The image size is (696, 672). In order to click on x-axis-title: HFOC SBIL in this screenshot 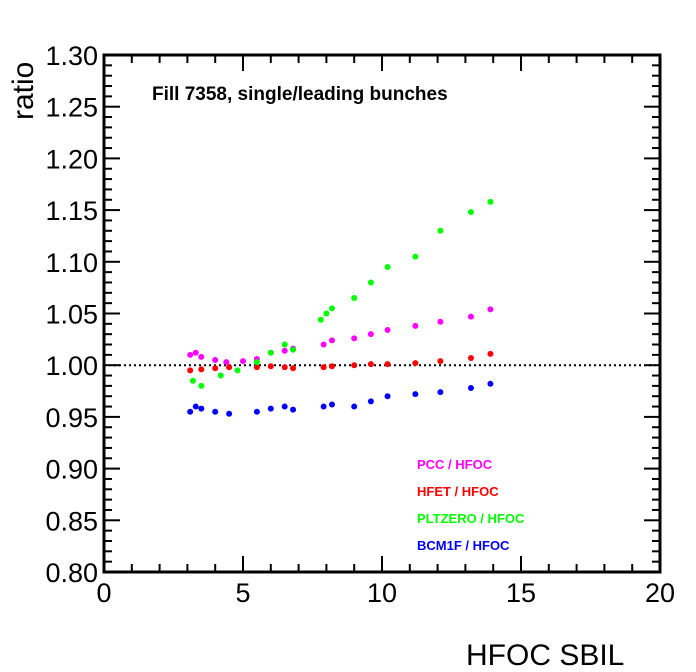, I will do `click(545, 655)`.